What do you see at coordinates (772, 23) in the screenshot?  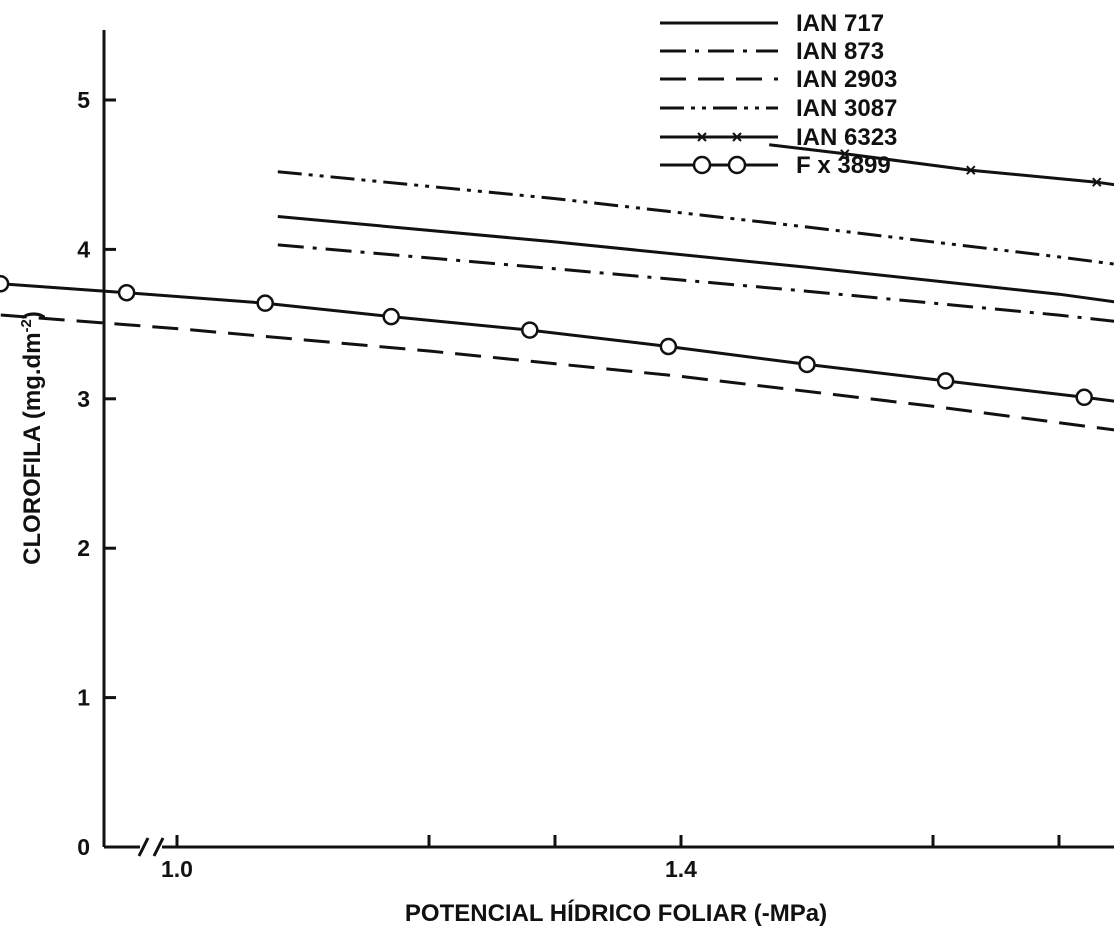 I see `legend-entry: IAN 717` at bounding box center [772, 23].